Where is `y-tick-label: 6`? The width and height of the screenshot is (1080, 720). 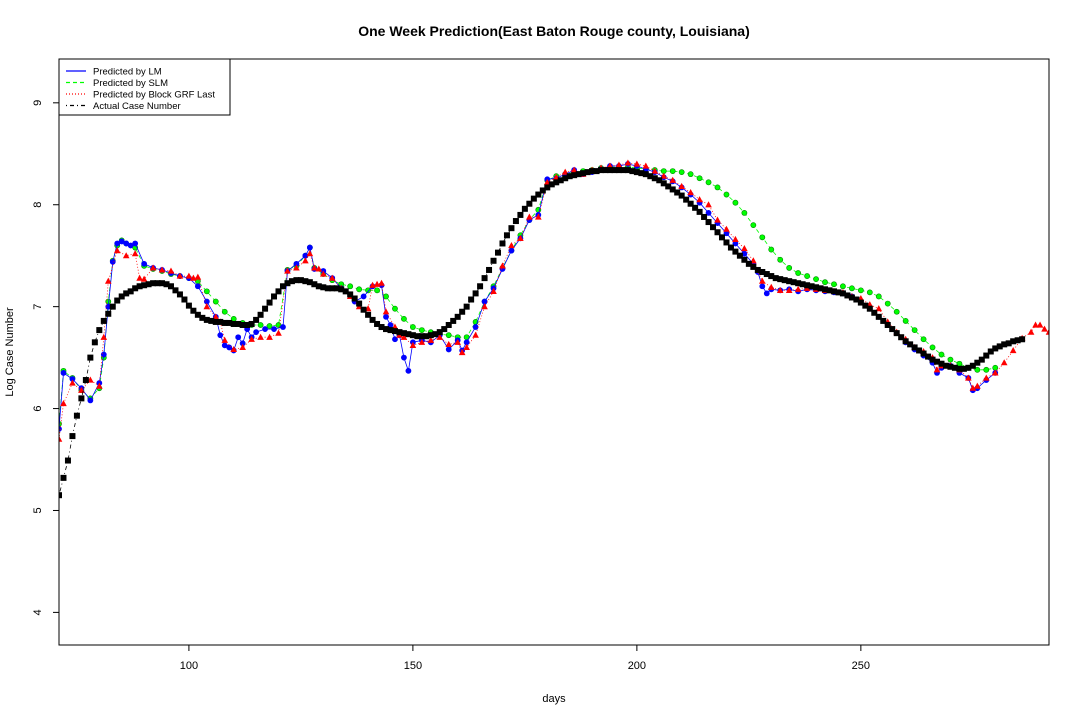 y-tick-label: 6 is located at coordinates (38, 408).